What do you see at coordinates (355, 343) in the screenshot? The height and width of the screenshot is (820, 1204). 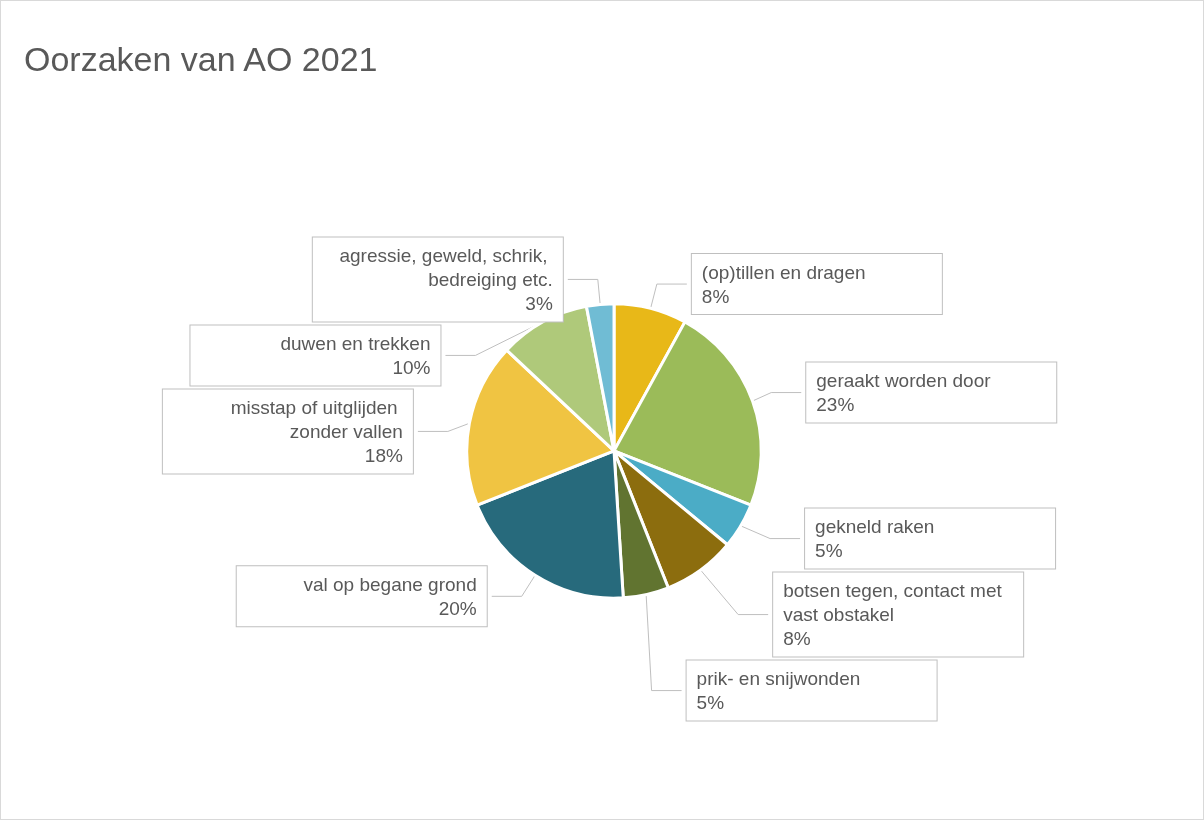 I see `slice-label: duwen en trekken` at bounding box center [355, 343].